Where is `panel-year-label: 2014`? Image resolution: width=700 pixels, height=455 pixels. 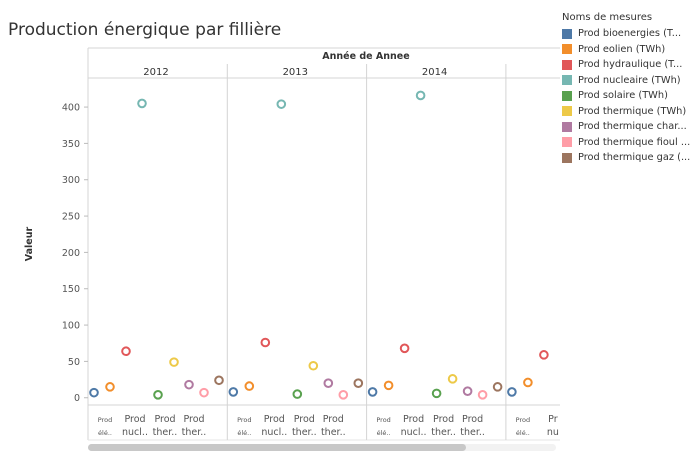
panel-year-label: 2014 is located at coordinates (434, 72).